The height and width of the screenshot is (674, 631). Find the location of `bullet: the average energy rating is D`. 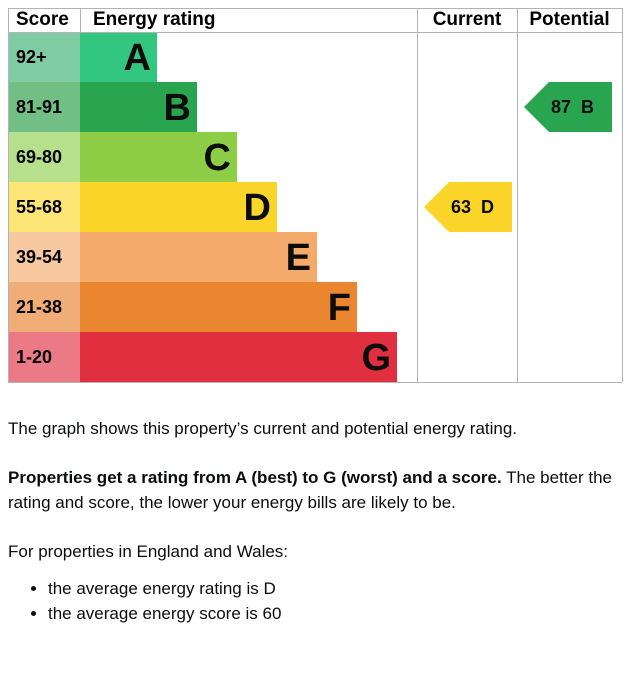

bullet: the average energy rating is D is located at coordinates (335, 588).